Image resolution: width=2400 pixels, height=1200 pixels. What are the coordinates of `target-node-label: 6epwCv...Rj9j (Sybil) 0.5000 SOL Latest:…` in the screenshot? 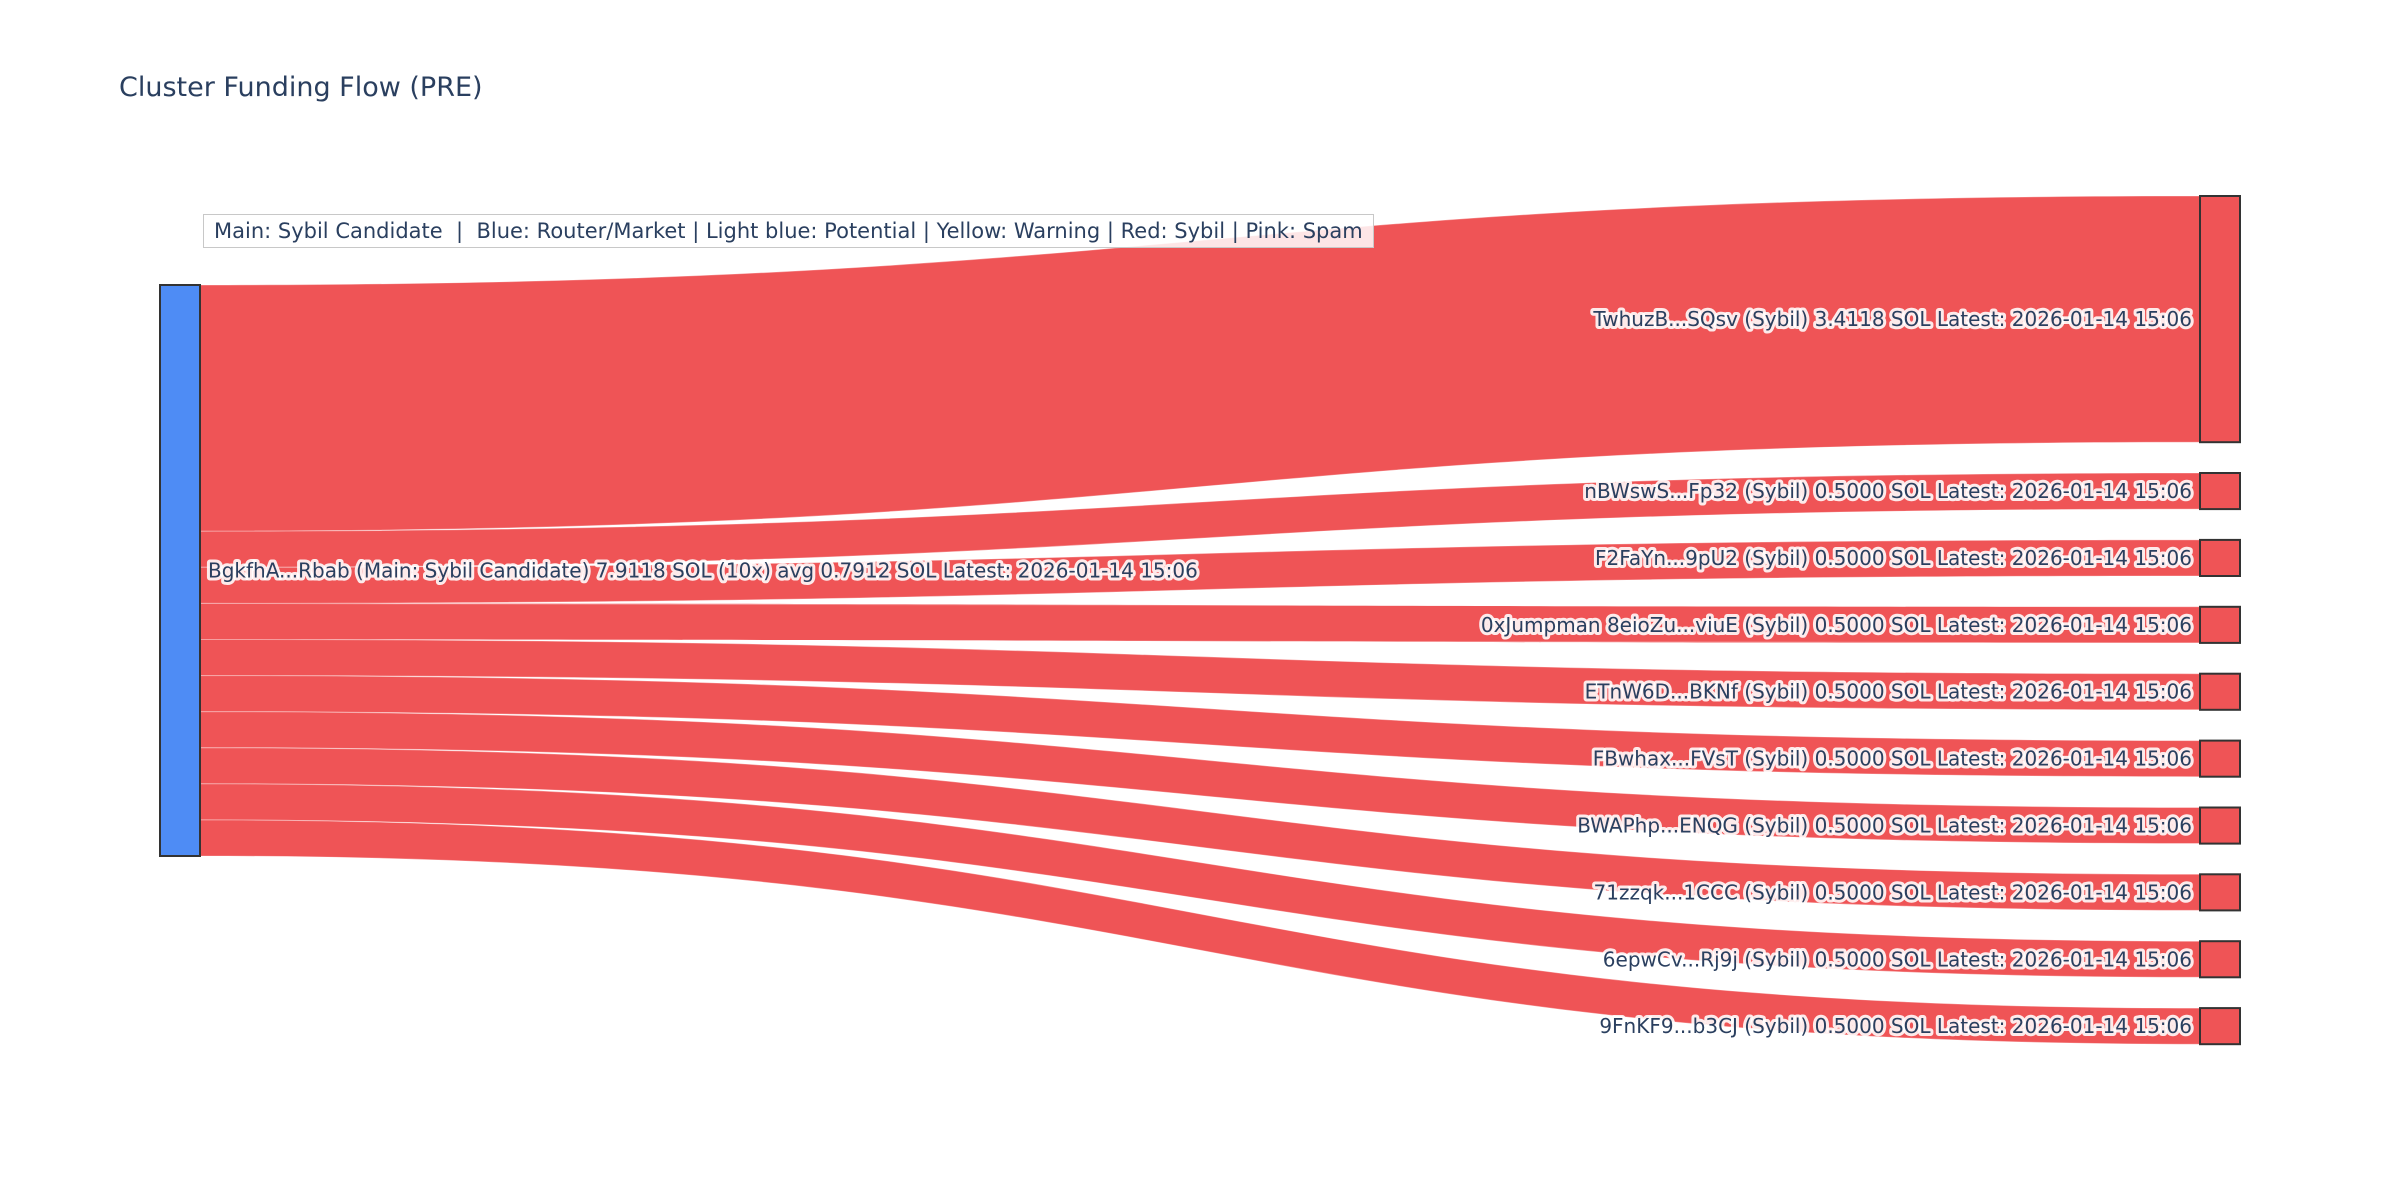 It's located at (1897, 959).